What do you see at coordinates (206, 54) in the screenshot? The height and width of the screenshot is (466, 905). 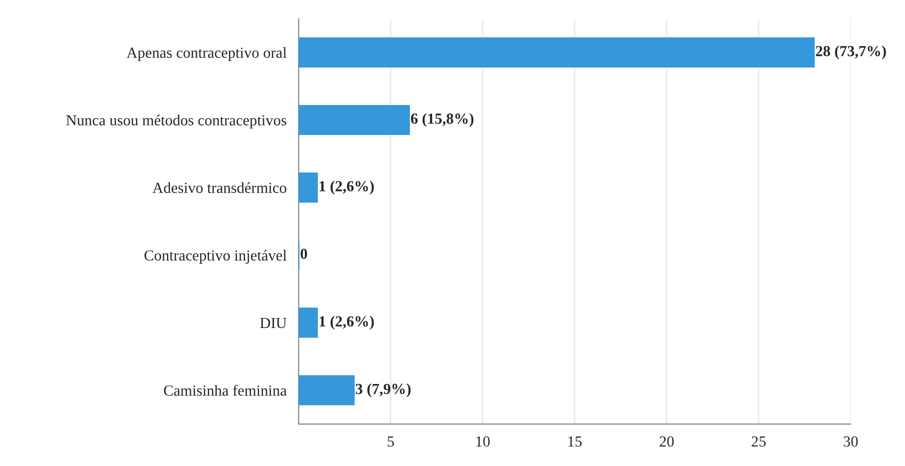 I see `y-tick-label: Apenas contraceptivo oral` at bounding box center [206, 54].